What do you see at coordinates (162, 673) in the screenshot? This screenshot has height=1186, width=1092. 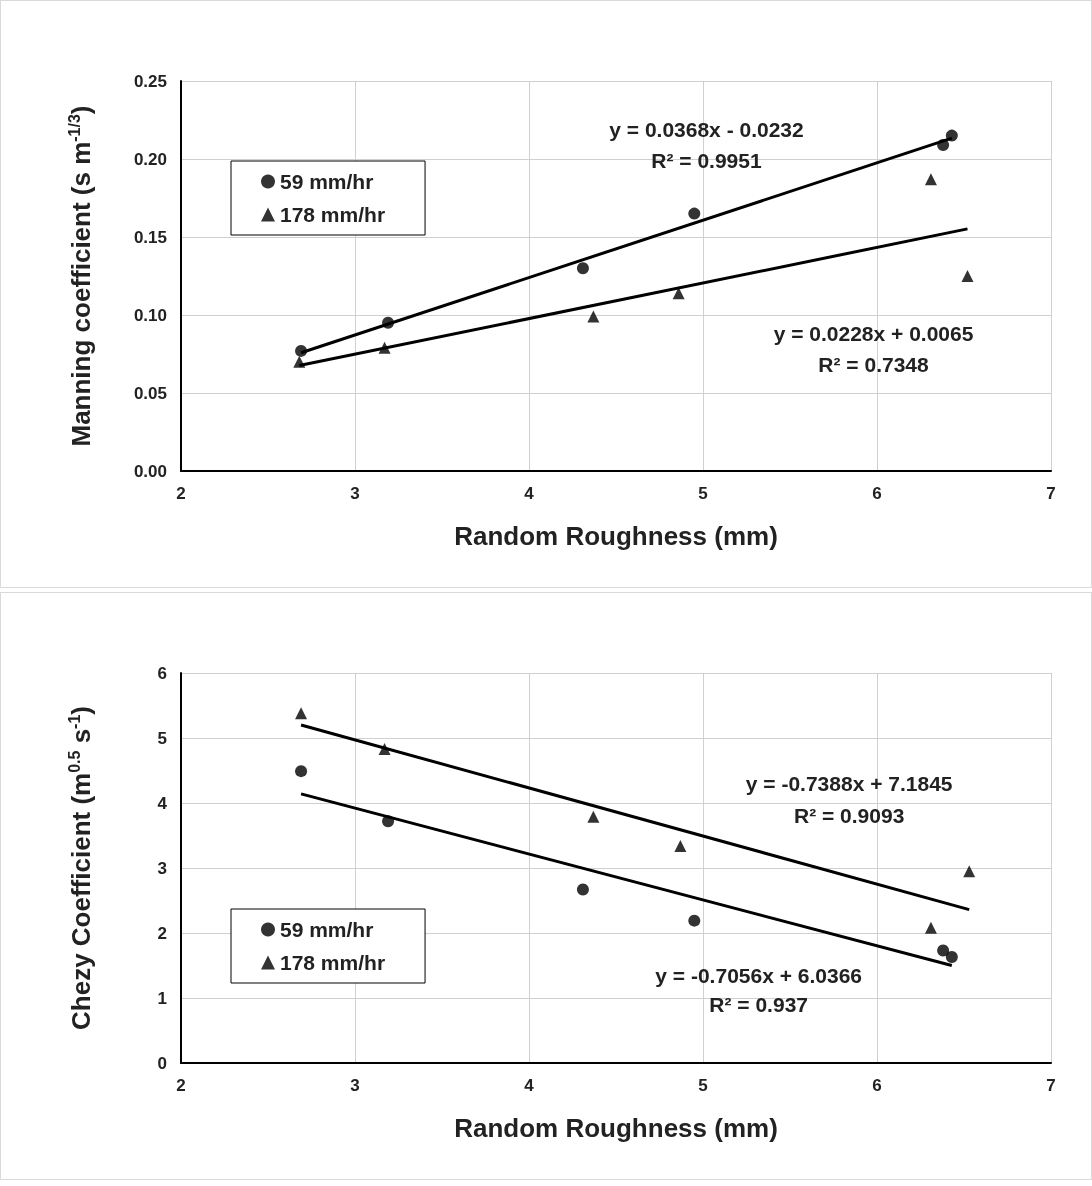 I see `y-tick-label: 6` at bounding box center [162, 673].